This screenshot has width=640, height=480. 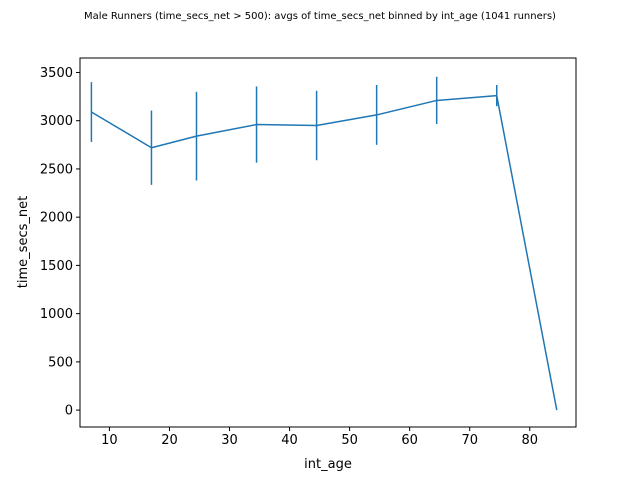 I want to click on y-tick-label: 0, so click(x=69, y=411).